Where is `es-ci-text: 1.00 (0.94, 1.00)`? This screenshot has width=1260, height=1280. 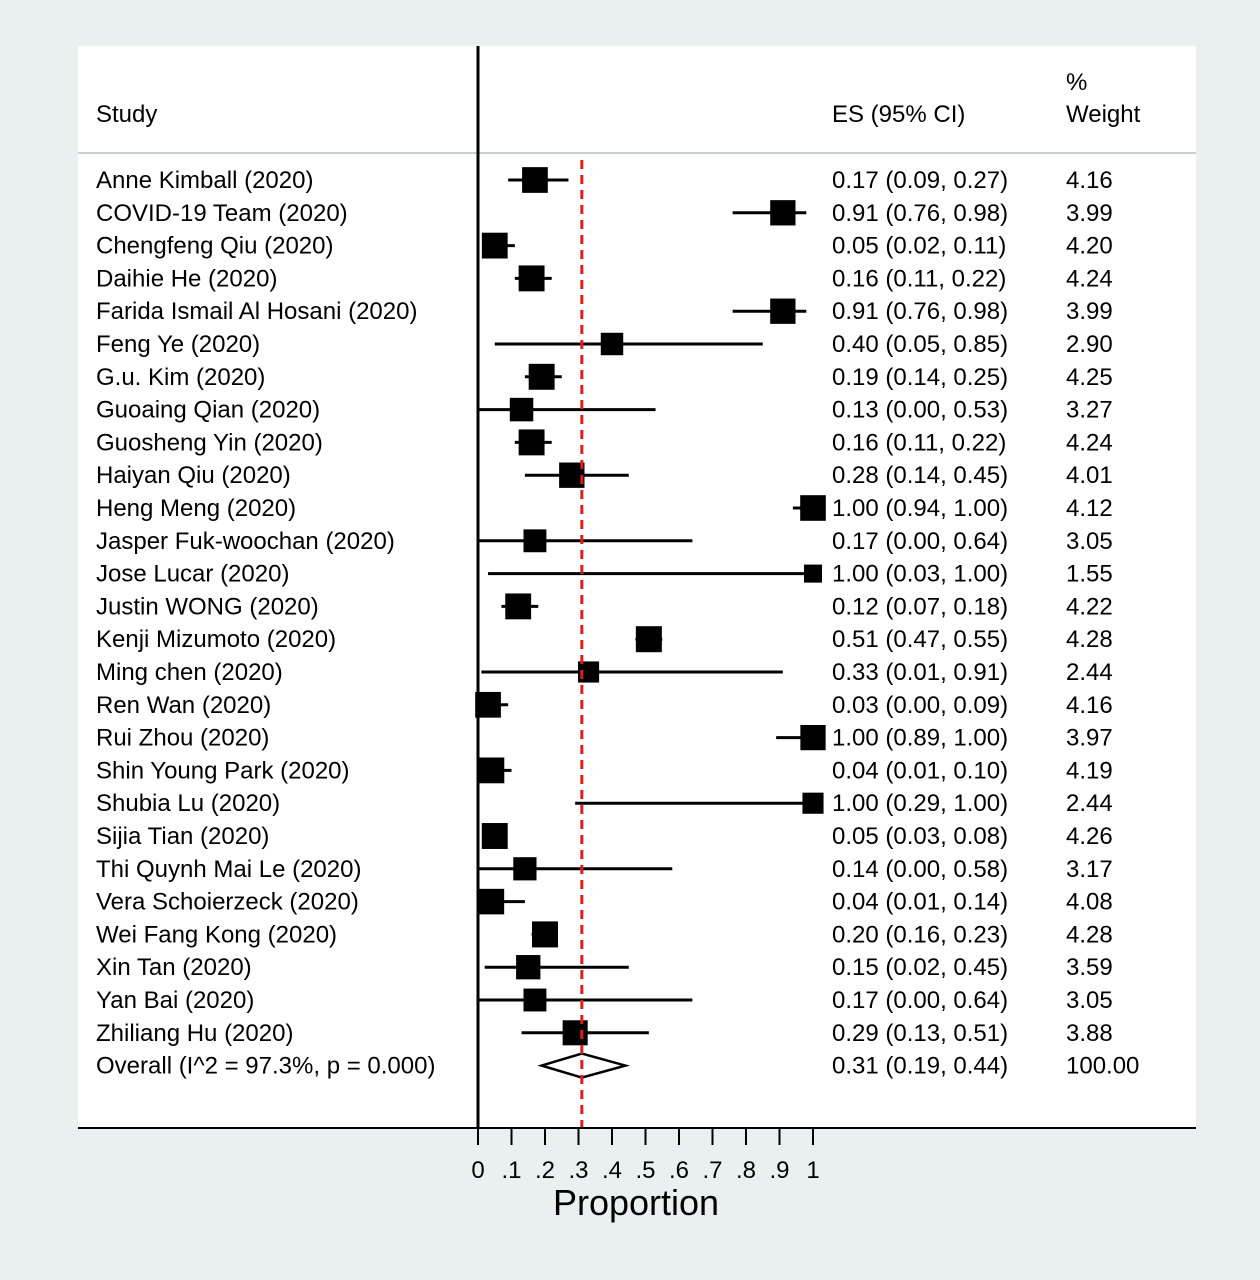 es-ci-text: 1.00 (0.94, 1.00) is located at coordinates (920, 508).